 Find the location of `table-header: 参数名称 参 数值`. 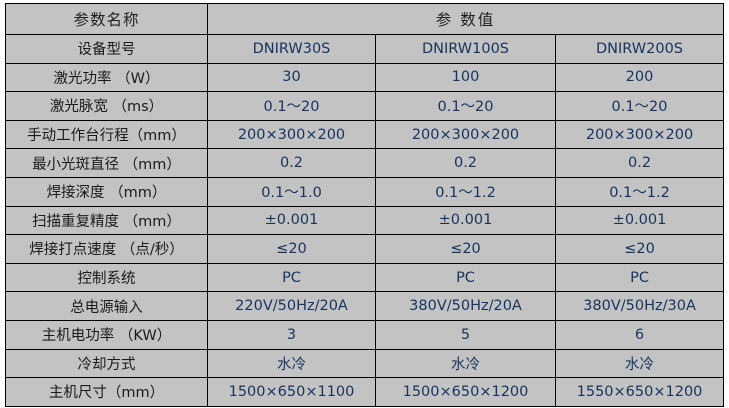

table-header: 参数名称 参 数值 is located at coordinates (365, 19).